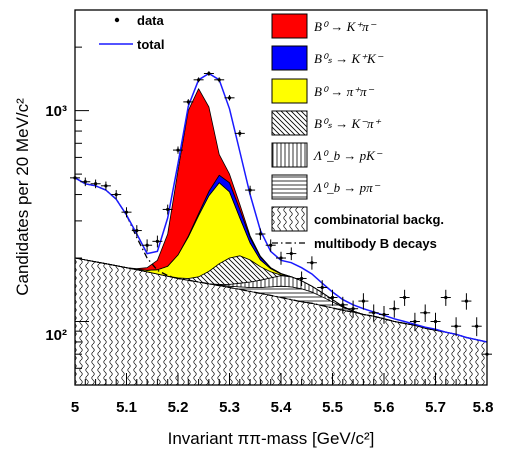 Image resolution: width=510 pixels, height=453 pixels. I want to click on legend-label-combinatorial: combinatorial backg., so click(379, 219).